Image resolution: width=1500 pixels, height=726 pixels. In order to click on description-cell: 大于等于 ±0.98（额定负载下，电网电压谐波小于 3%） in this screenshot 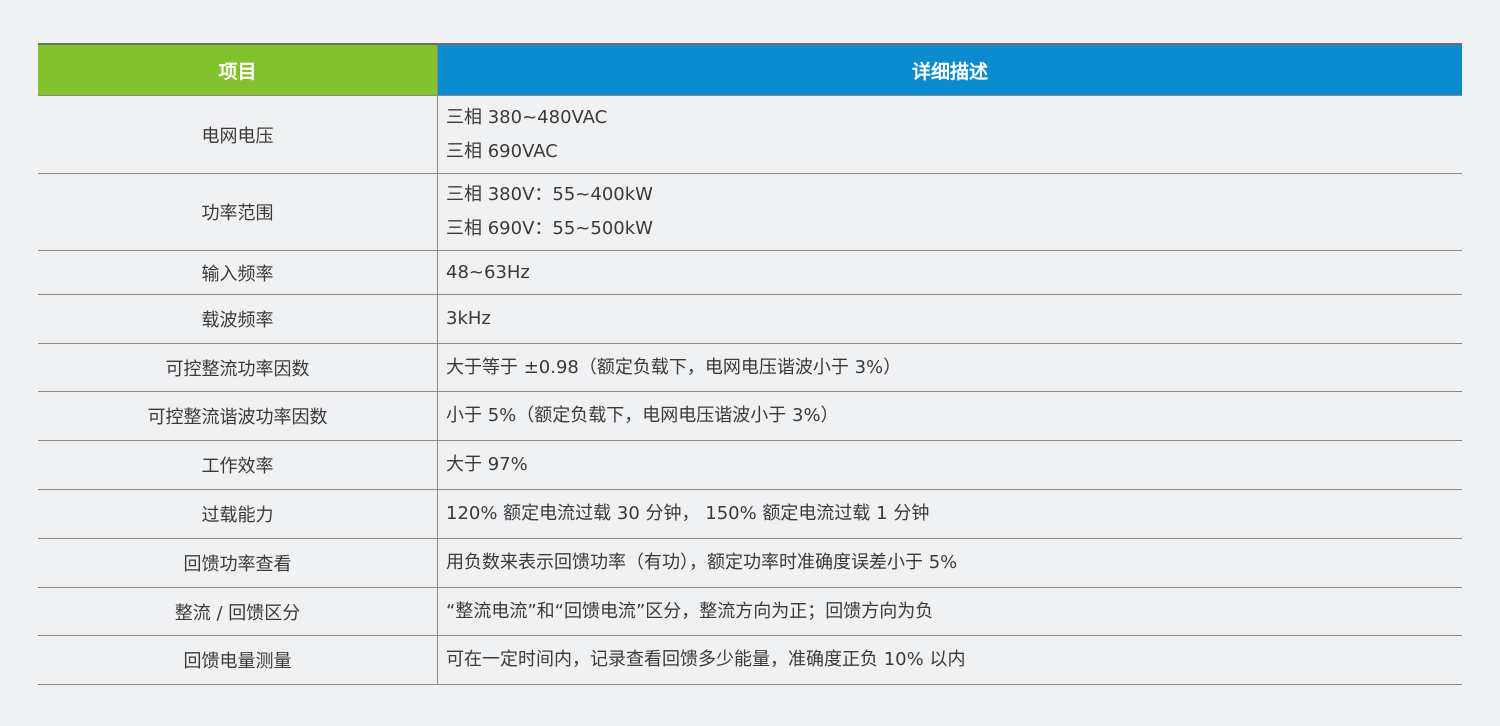, I will do `click(950, 367)`.